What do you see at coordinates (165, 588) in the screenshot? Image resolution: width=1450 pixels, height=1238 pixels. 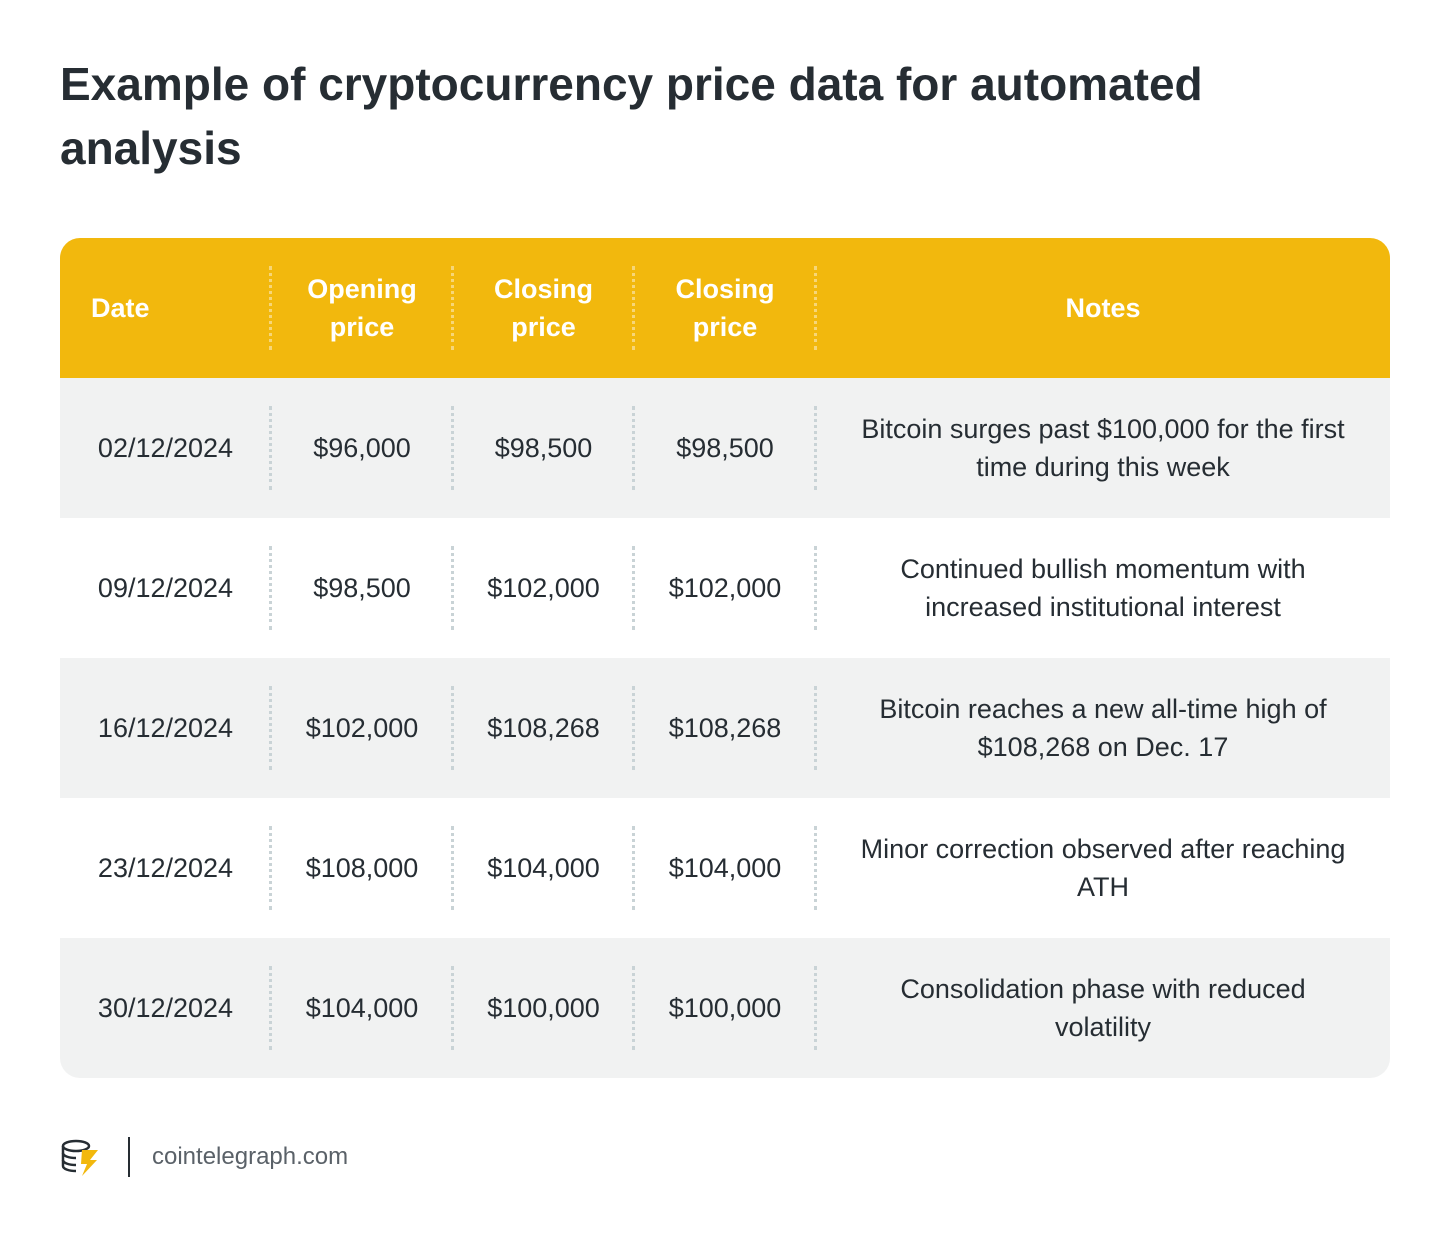 I see `table-cell: 09/12/2024` at bounding box center [165, 588].